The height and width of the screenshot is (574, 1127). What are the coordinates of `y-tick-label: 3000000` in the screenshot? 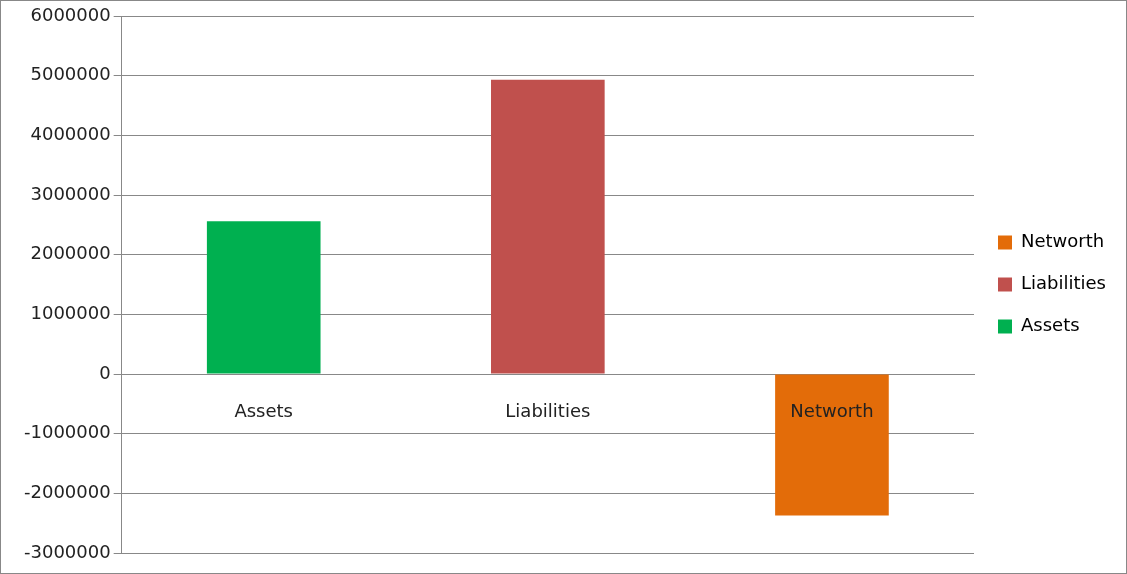 It's located at (70, 193).